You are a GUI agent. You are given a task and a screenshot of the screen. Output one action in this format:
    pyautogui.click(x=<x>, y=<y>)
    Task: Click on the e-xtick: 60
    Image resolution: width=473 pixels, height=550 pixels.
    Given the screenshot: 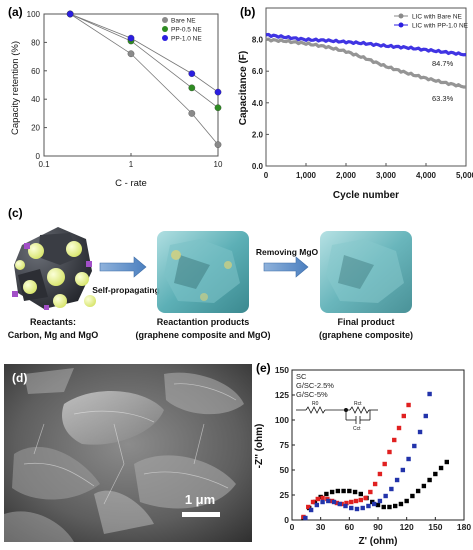 What is the action you would take?
    pyautogui.click(x=350, y=527)
    